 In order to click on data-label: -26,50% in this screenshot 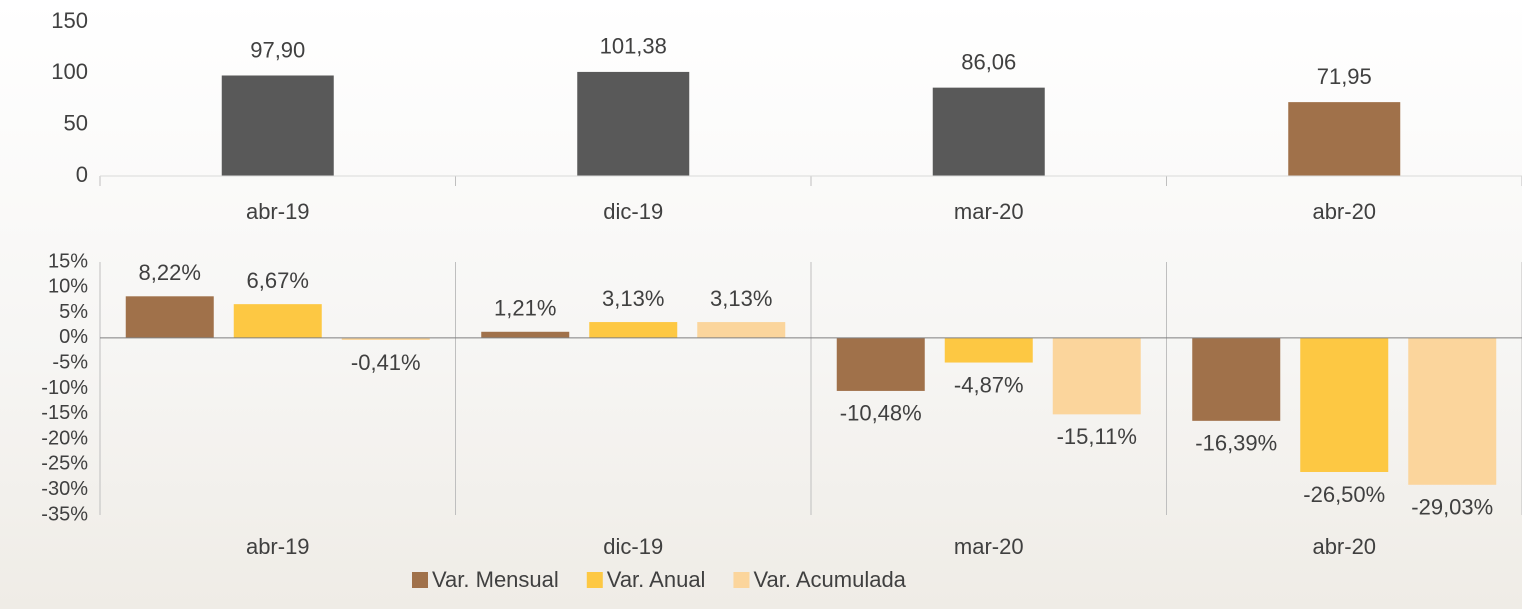, I will do `click(1344, 494)`.